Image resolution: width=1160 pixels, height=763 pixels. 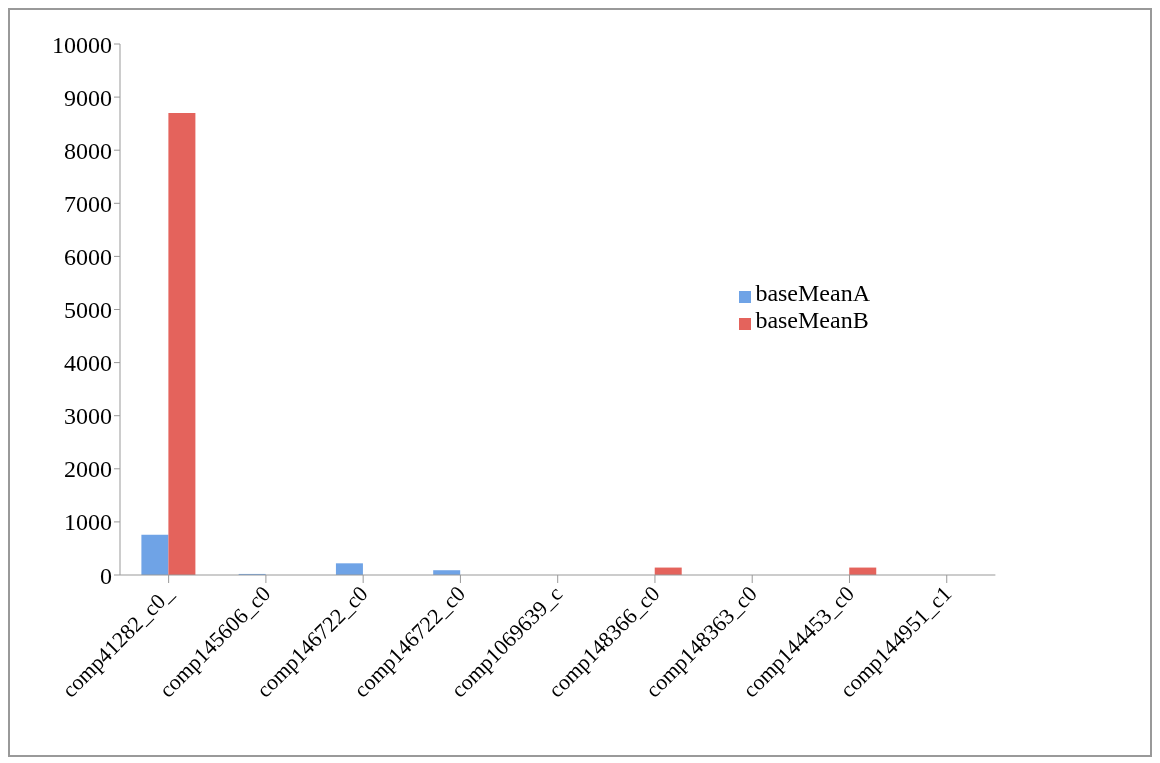 I want to click on y-tick-label: 6000, so click(x=88, y=256).